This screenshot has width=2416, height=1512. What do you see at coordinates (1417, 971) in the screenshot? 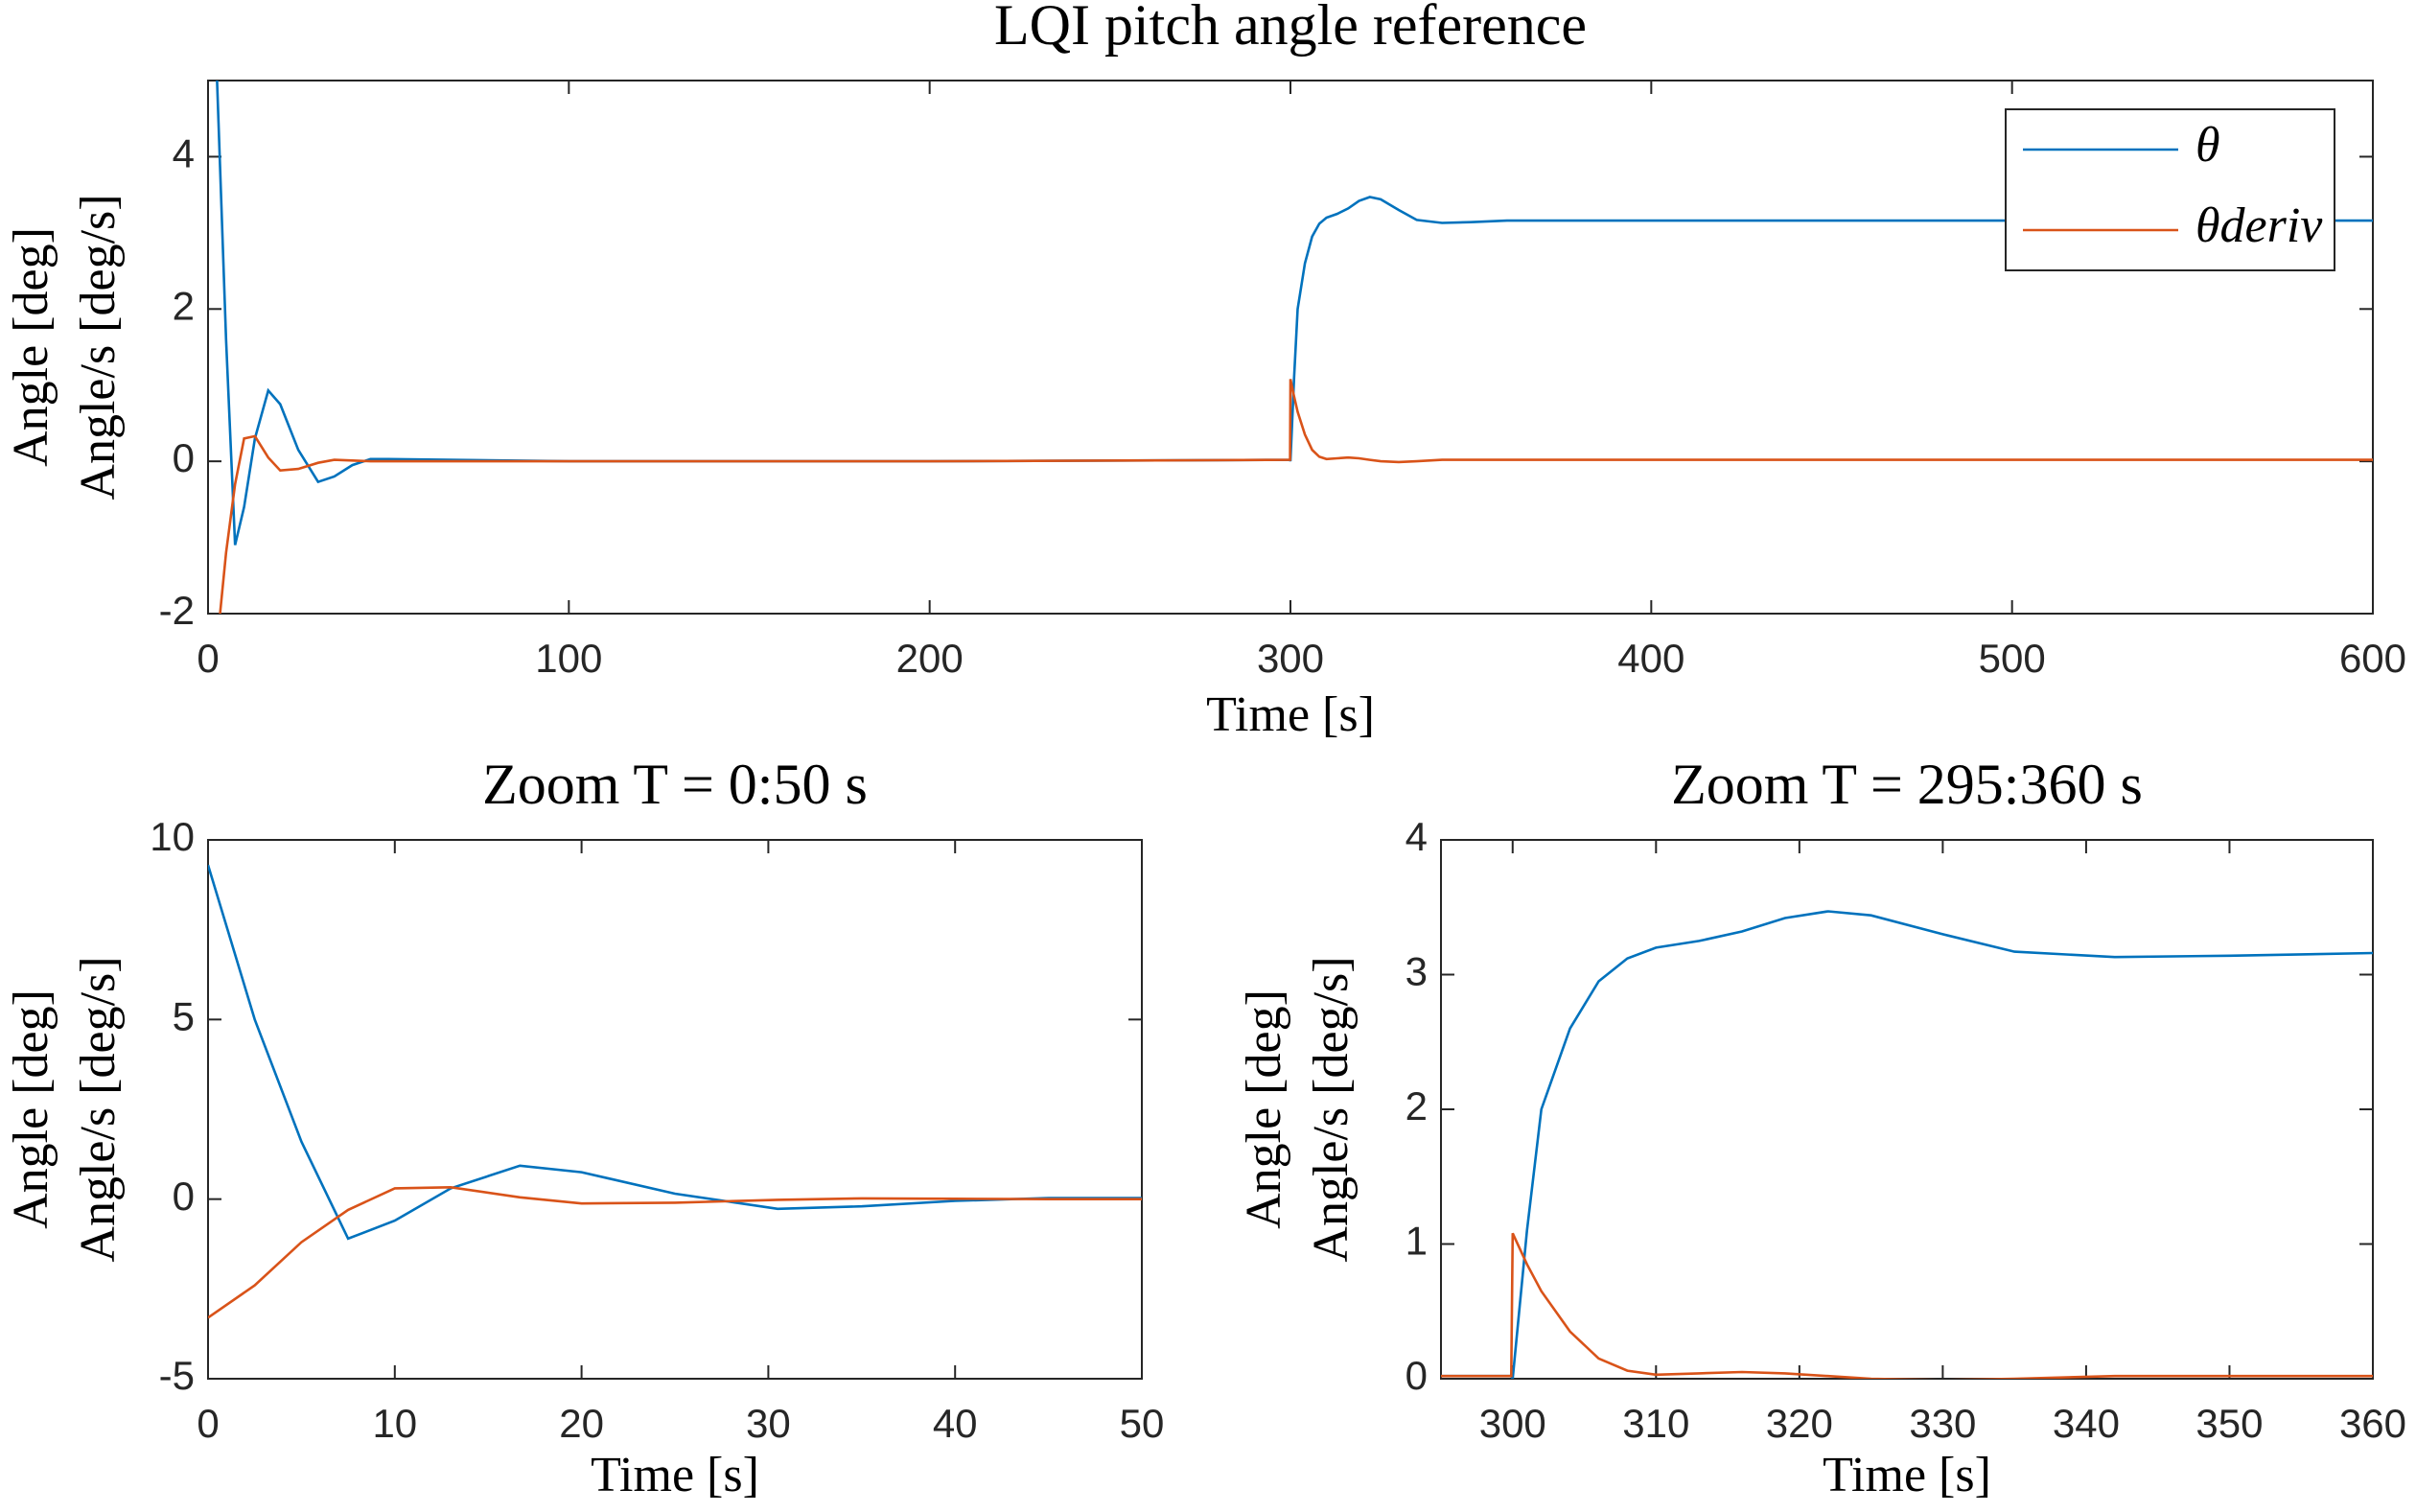
I see `y-tick-label: 3` at bounding box center [1417, 971].